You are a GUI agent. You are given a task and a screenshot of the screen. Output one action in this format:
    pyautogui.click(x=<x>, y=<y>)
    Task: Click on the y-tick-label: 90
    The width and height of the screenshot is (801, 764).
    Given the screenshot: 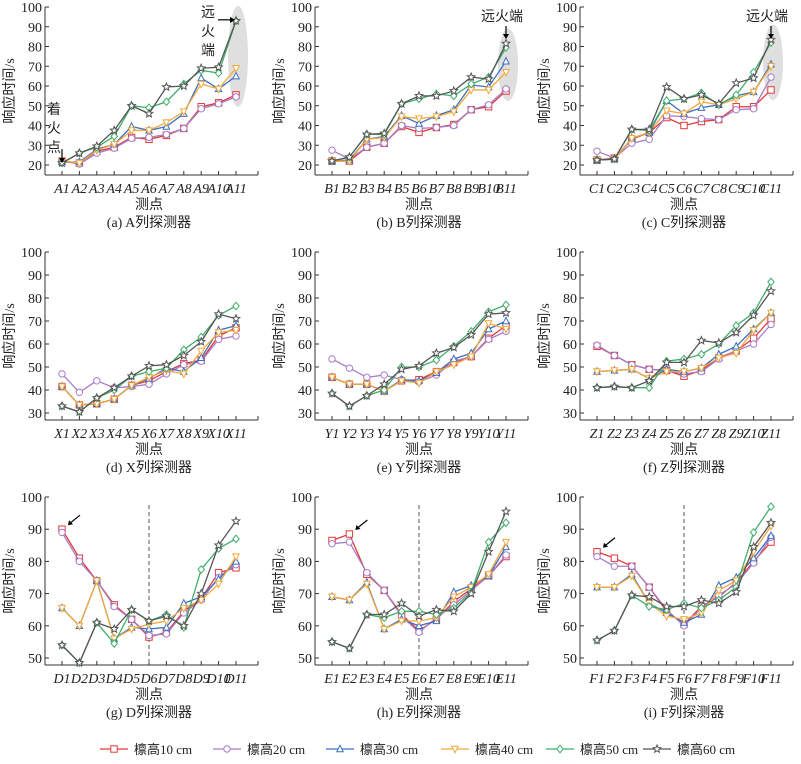 What is the action you would take?
    pyautogui.click(x=570, y=276)
    